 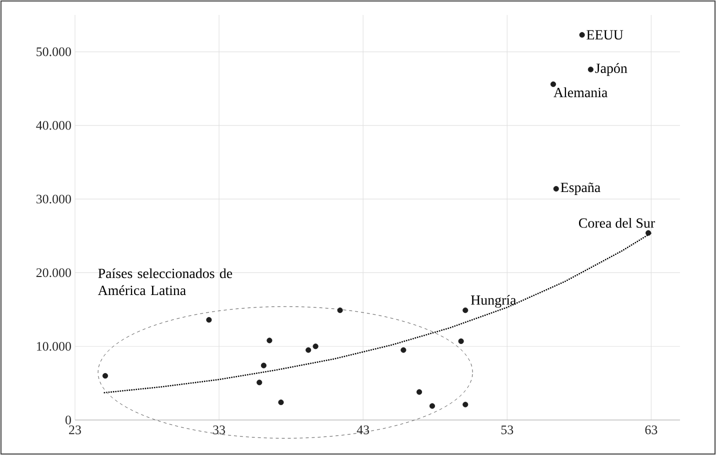 I want to click on annotation: Países seleccionados de América Latina, so click(x=165, y=282).